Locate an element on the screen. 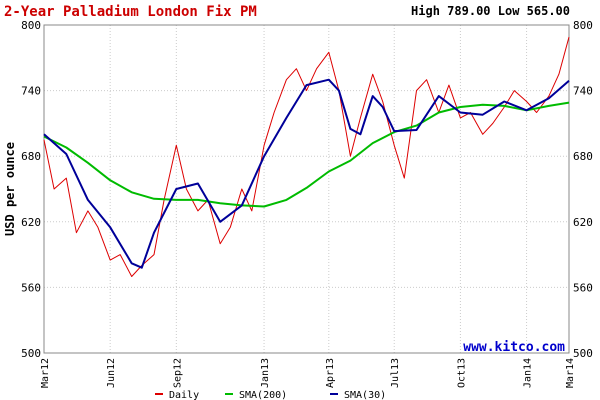  x-tick-label: Apr13 is located at coordinates (330, 373).